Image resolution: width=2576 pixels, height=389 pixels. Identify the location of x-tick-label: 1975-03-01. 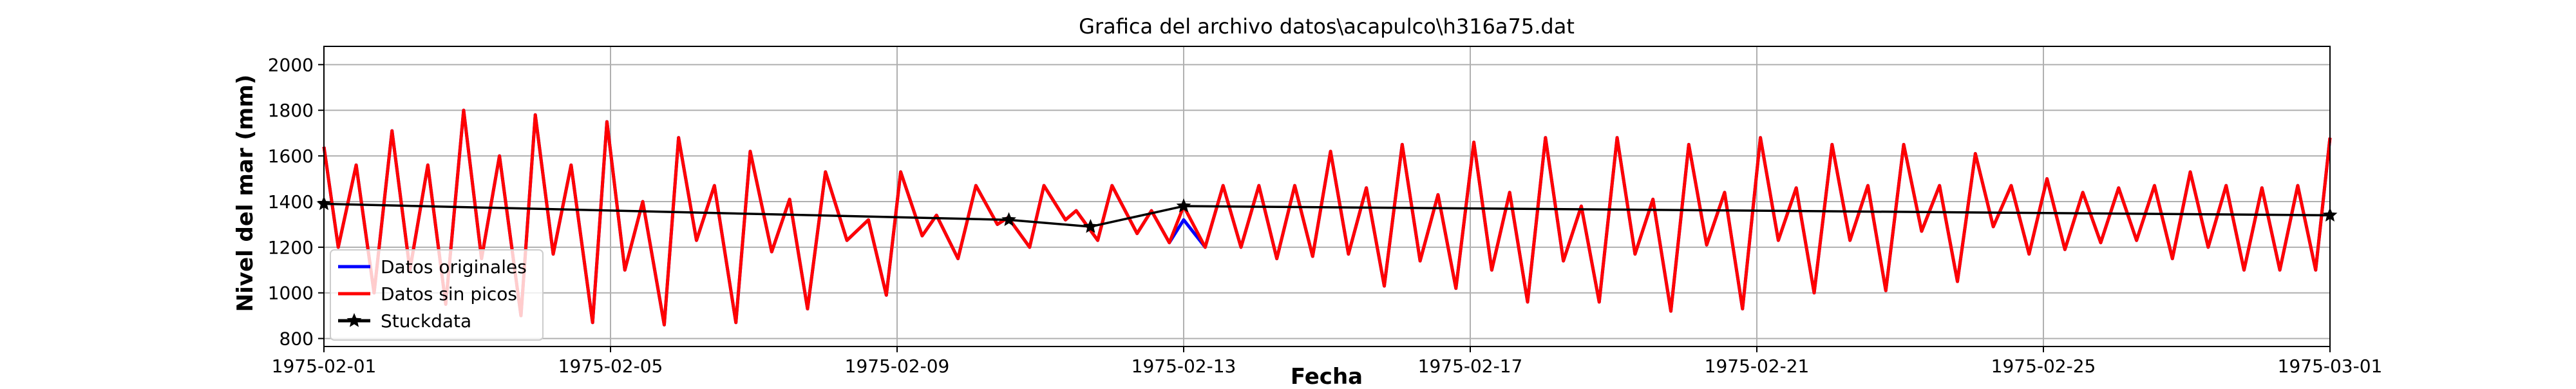
(2330, 366).